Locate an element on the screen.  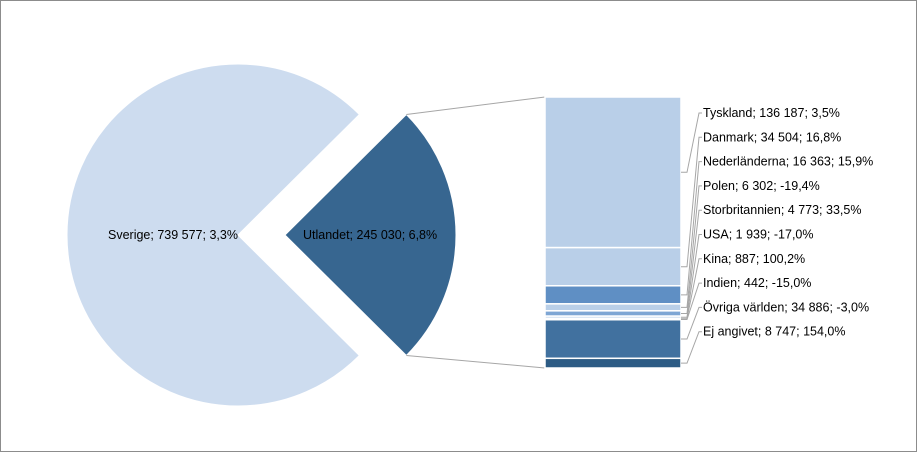
bar-segment-danmark is located at coordinates (613, 266).